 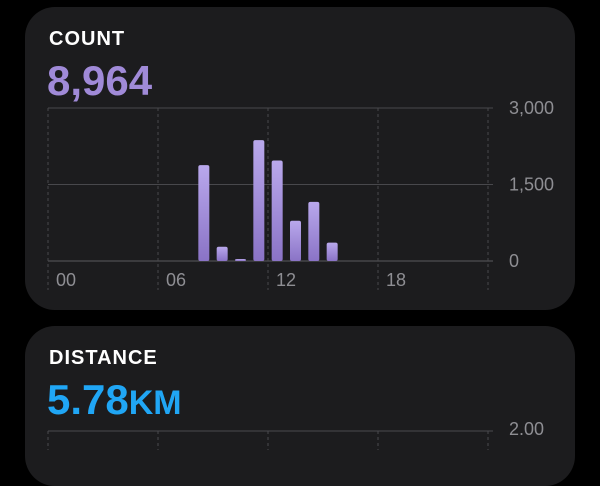 I want to click on distance-value: 5.78KM, so click(x=114, y=400).